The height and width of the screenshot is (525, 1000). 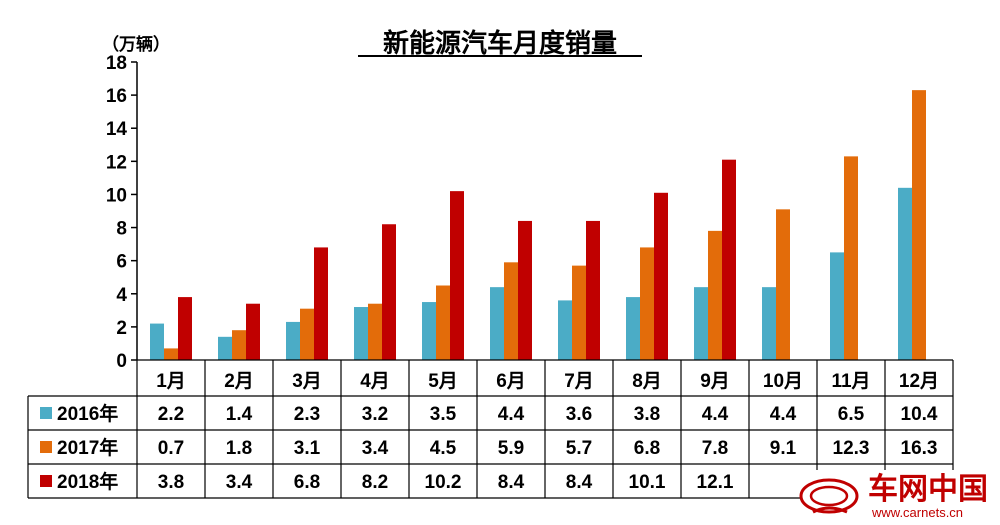 What do you see at coordinates (579, 448) in the screenshot?
I see `data-label: 5.7` at bounding box center [579, 448].